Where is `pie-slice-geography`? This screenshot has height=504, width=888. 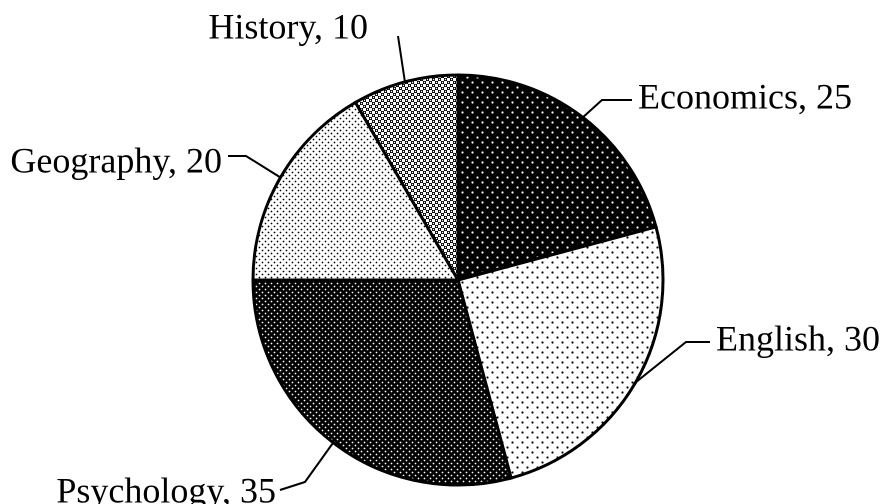 pie-slice-geography is located at coordinates (356, 191).